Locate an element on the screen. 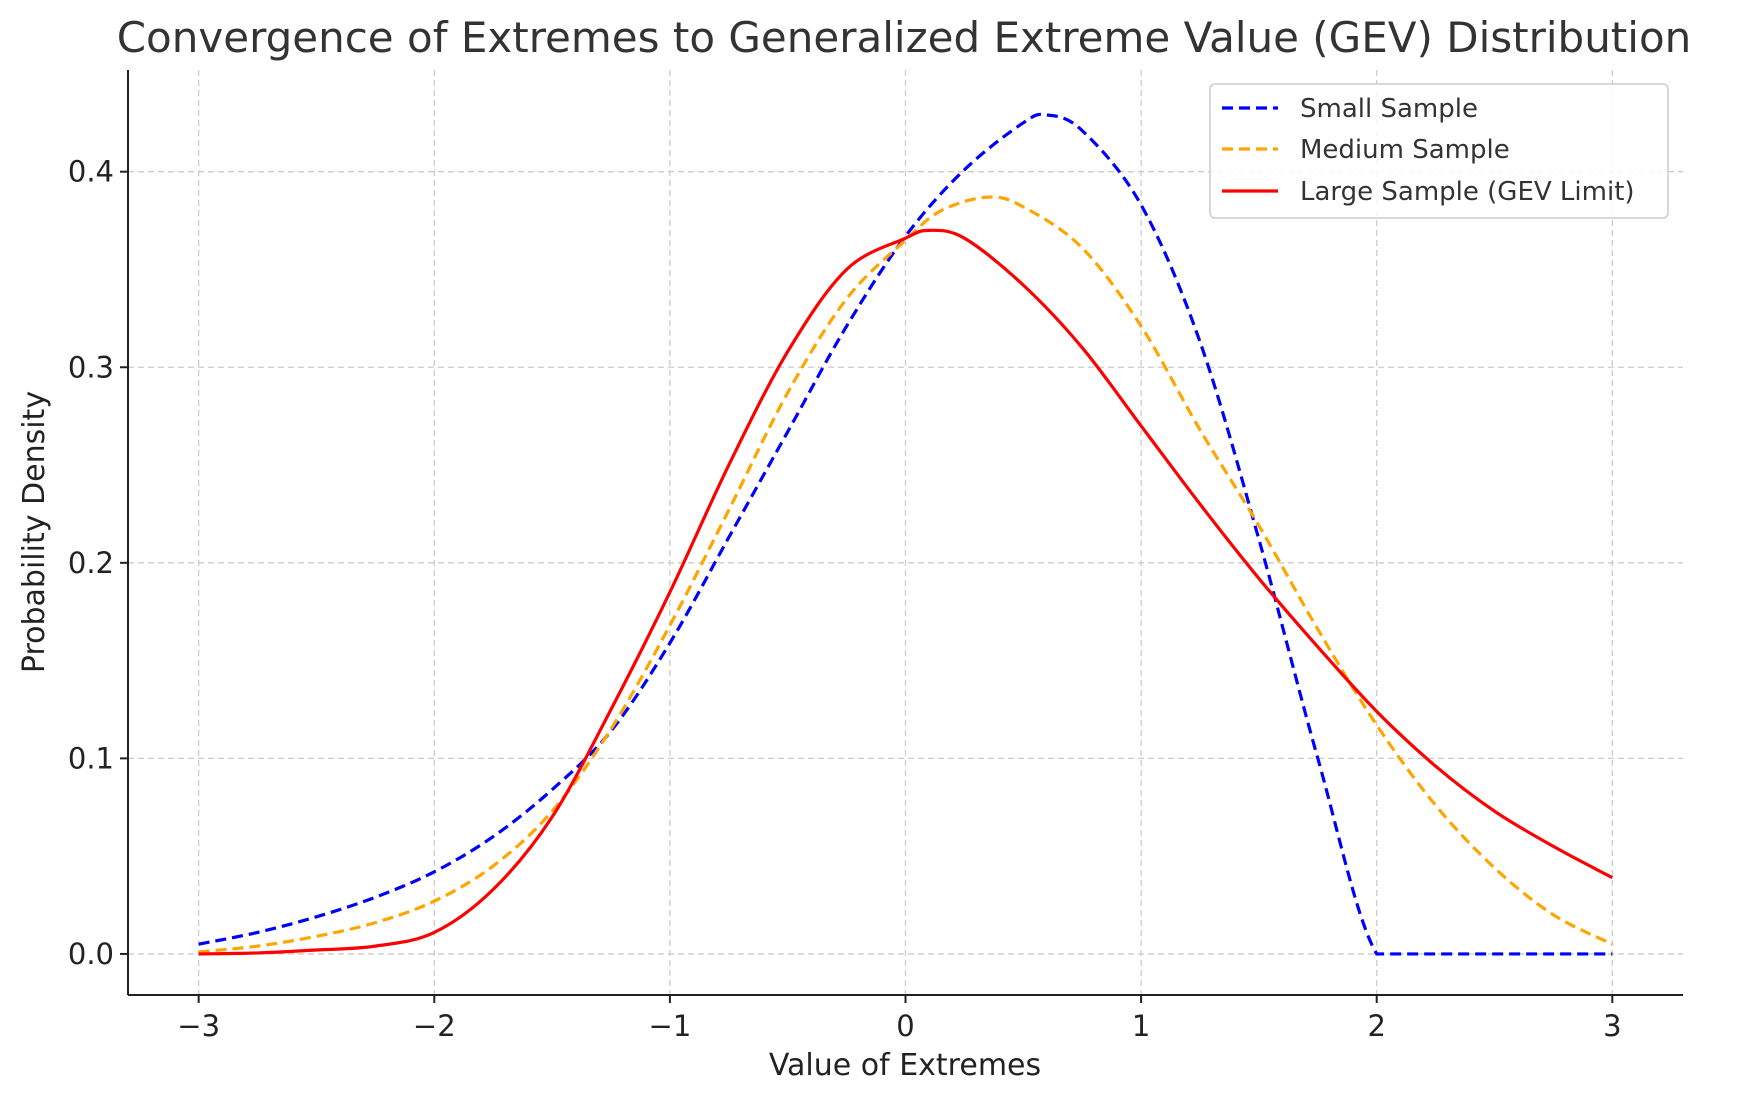  y-tick-label: 0.0 is located at coordinates (91, 954).